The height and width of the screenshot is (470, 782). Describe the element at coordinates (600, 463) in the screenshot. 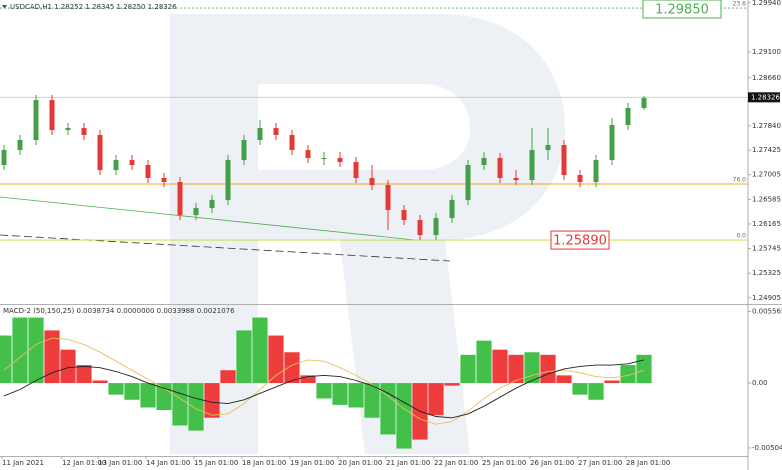

I see `x-tick-label: 27 Jan 01:00` at that location.